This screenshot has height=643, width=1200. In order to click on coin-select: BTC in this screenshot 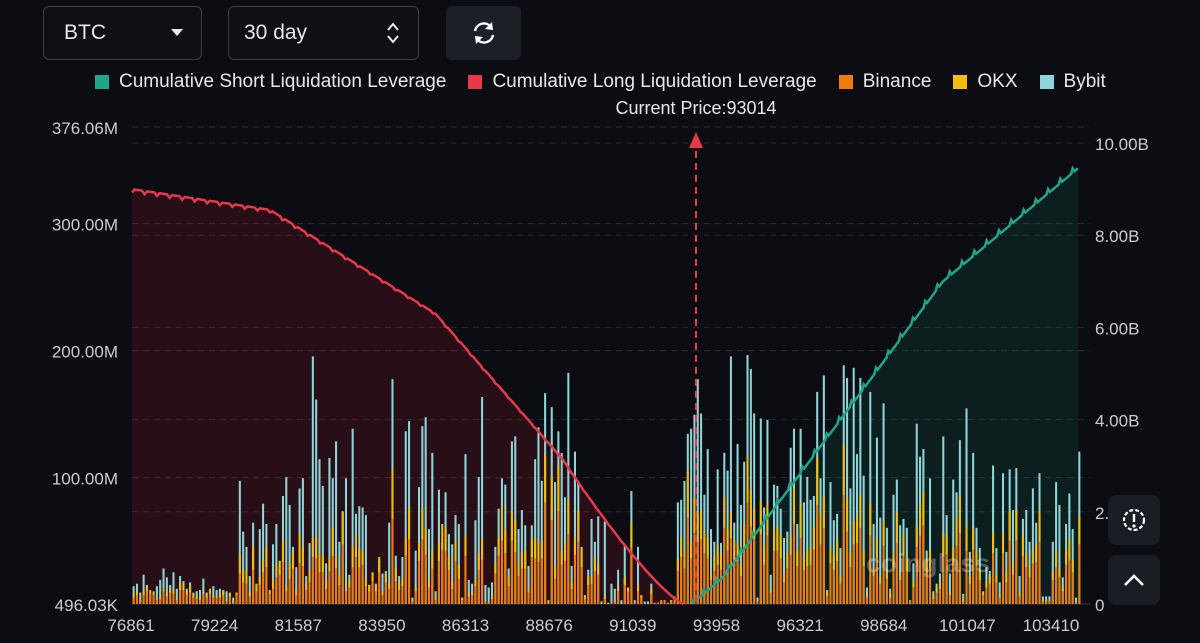, I will do `click(122, 33)`.